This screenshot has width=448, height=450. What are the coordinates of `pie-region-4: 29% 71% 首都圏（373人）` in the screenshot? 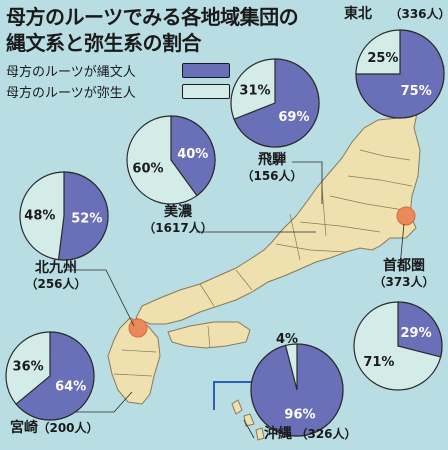 It's located at (398, 324).